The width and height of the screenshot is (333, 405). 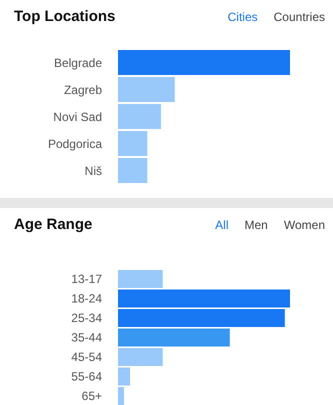 What do you see at coordinates (86, 279) in the screenshot?
I see `y-tick-label: 13-17` at bounding box center [86, 279].